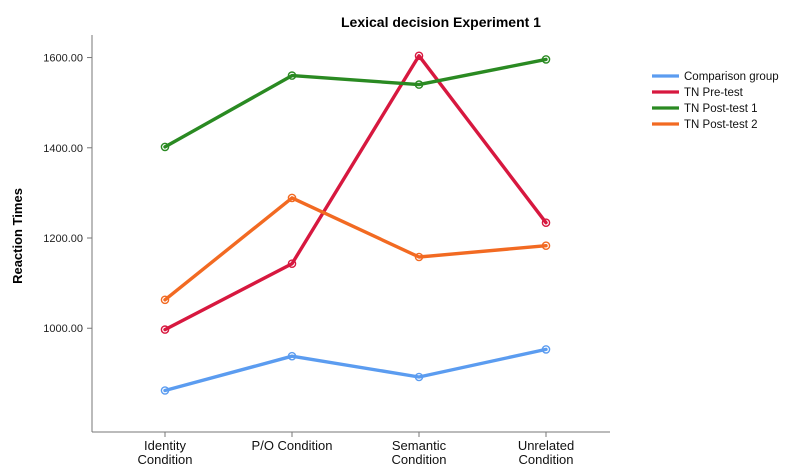 The width and height of the screenshot is (794, 474). What do you see at coordinates (67, 194) in the screenshot?
I see `y-axis-ticks: 1000.00 1200.00 1400.00 1600.00` at bounding box center [67, 194].